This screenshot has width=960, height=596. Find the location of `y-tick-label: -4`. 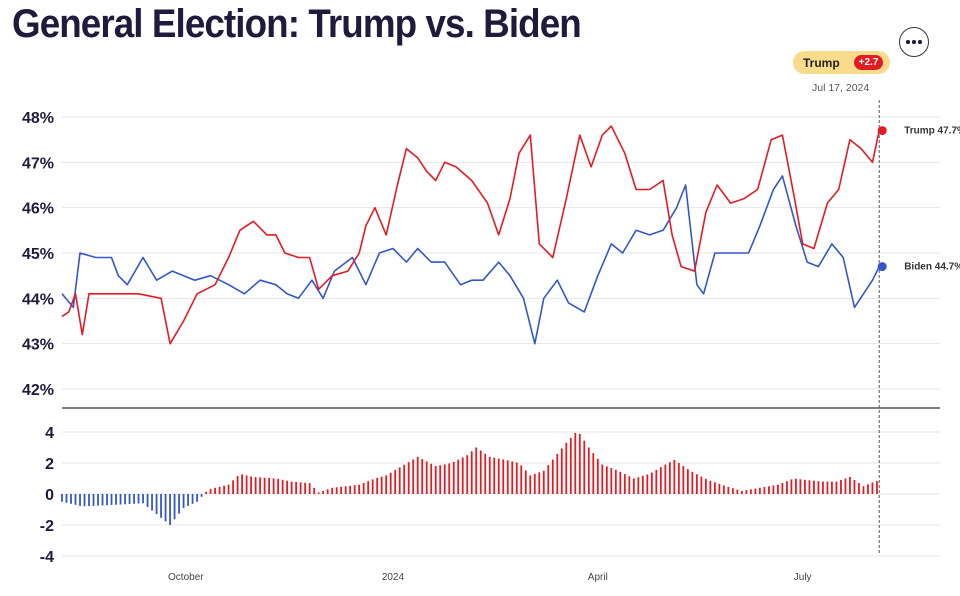

y-tick-label: -4 is located at coordinates (47, 557).